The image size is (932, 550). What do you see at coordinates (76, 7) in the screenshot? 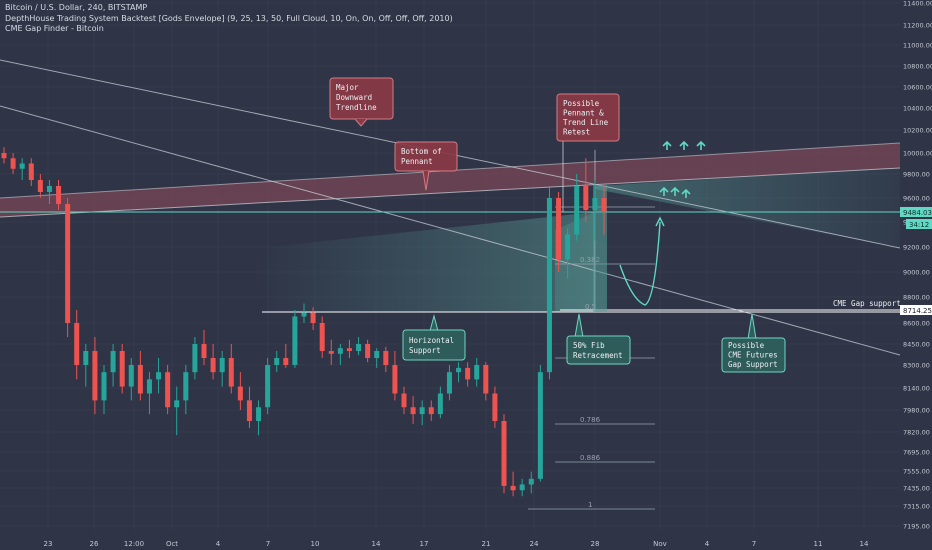
I see `legend-symbol: Bitcoin / U.S. Dollar, 240, BITSTAMP` at bounding box center [76, 7].